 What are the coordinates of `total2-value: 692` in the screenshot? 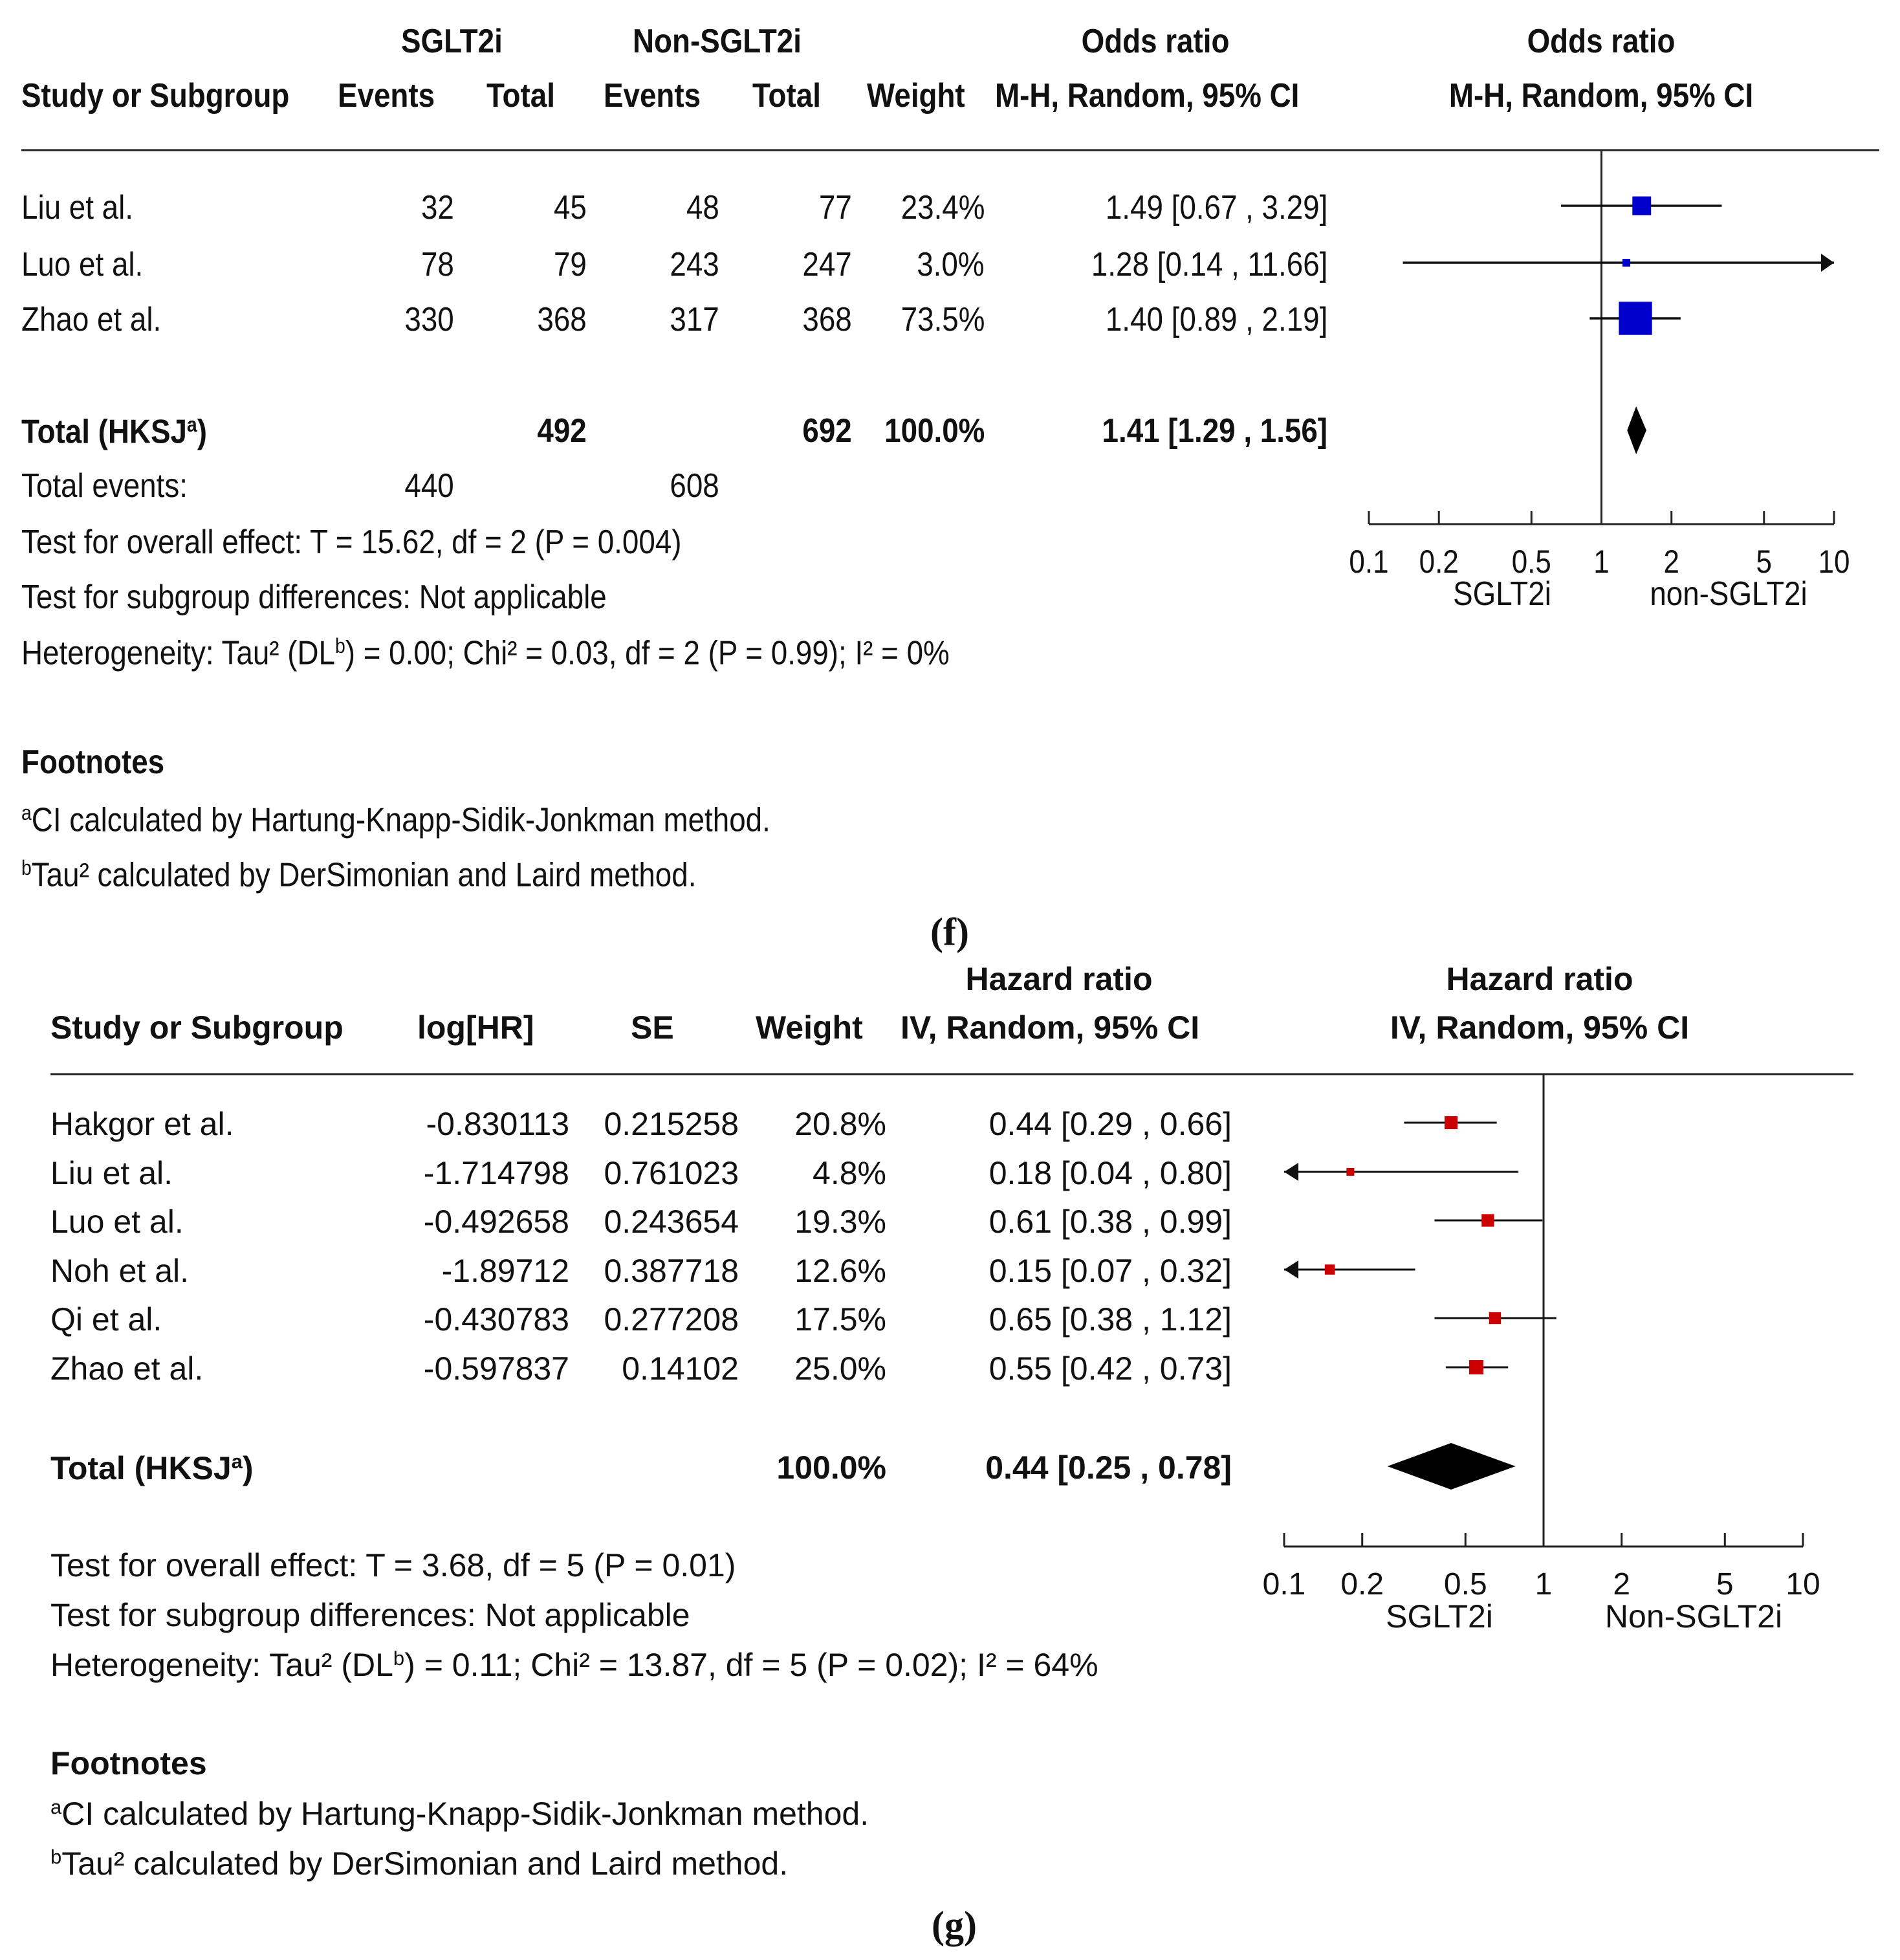 It's located at (827, 431).